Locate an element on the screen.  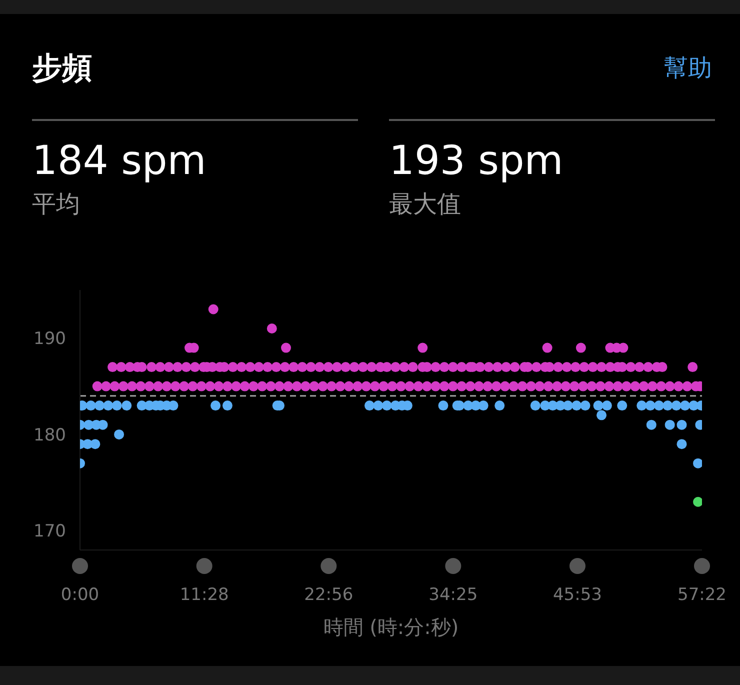
x-tick-label: 45:53 is located at coordinates (577, 595).